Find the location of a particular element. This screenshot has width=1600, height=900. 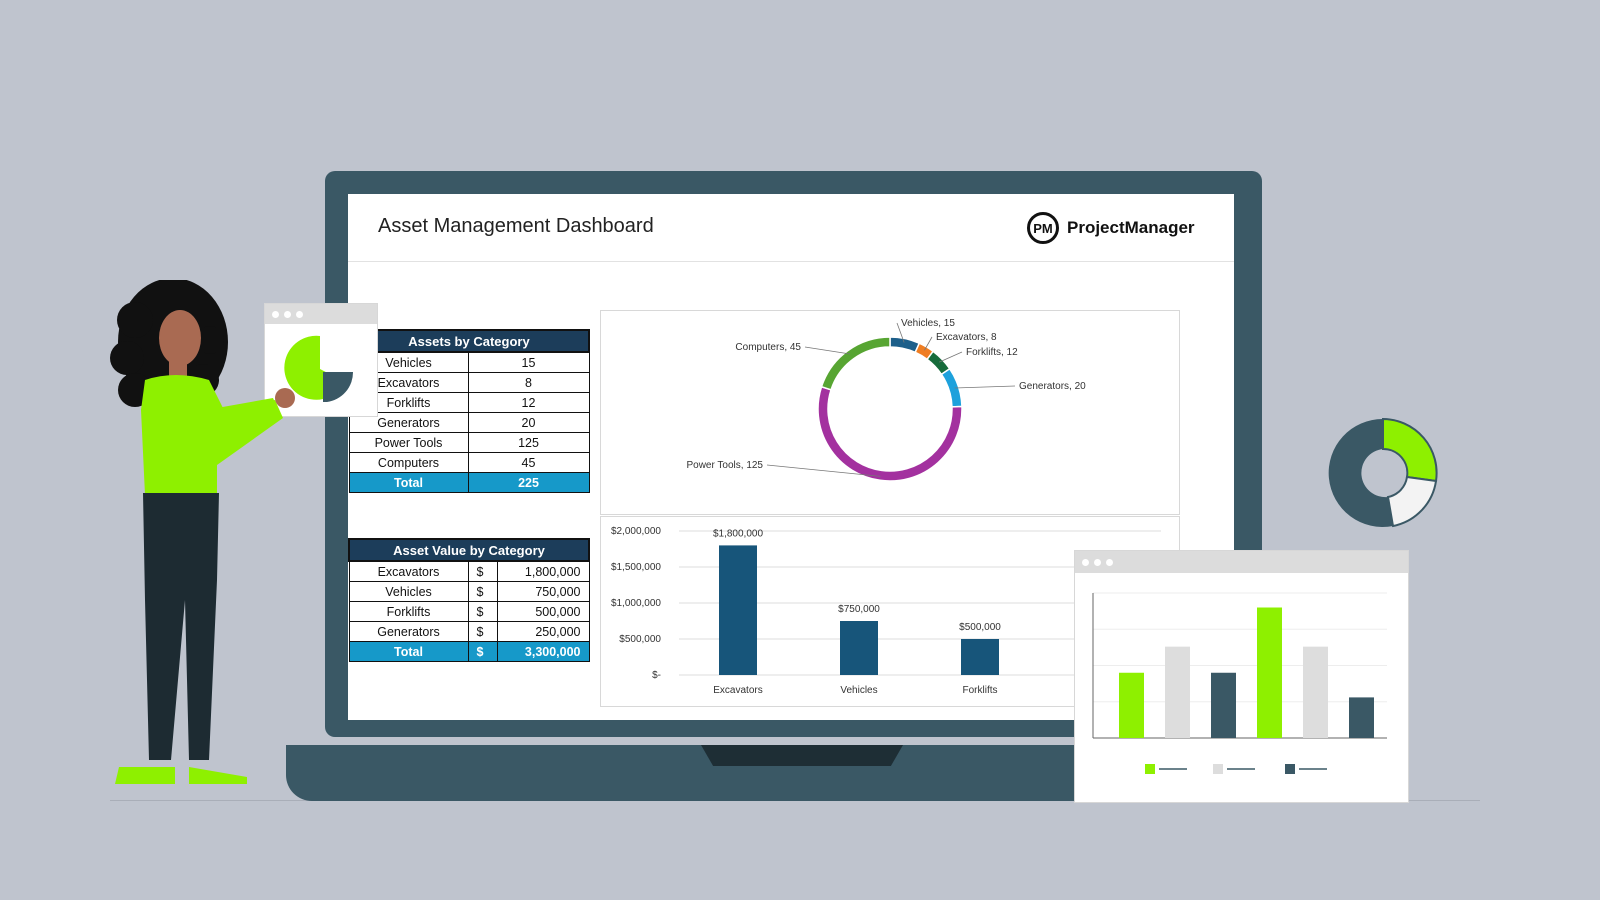

assets-table-header: Assets by Category is located at coordinates (469, 341).